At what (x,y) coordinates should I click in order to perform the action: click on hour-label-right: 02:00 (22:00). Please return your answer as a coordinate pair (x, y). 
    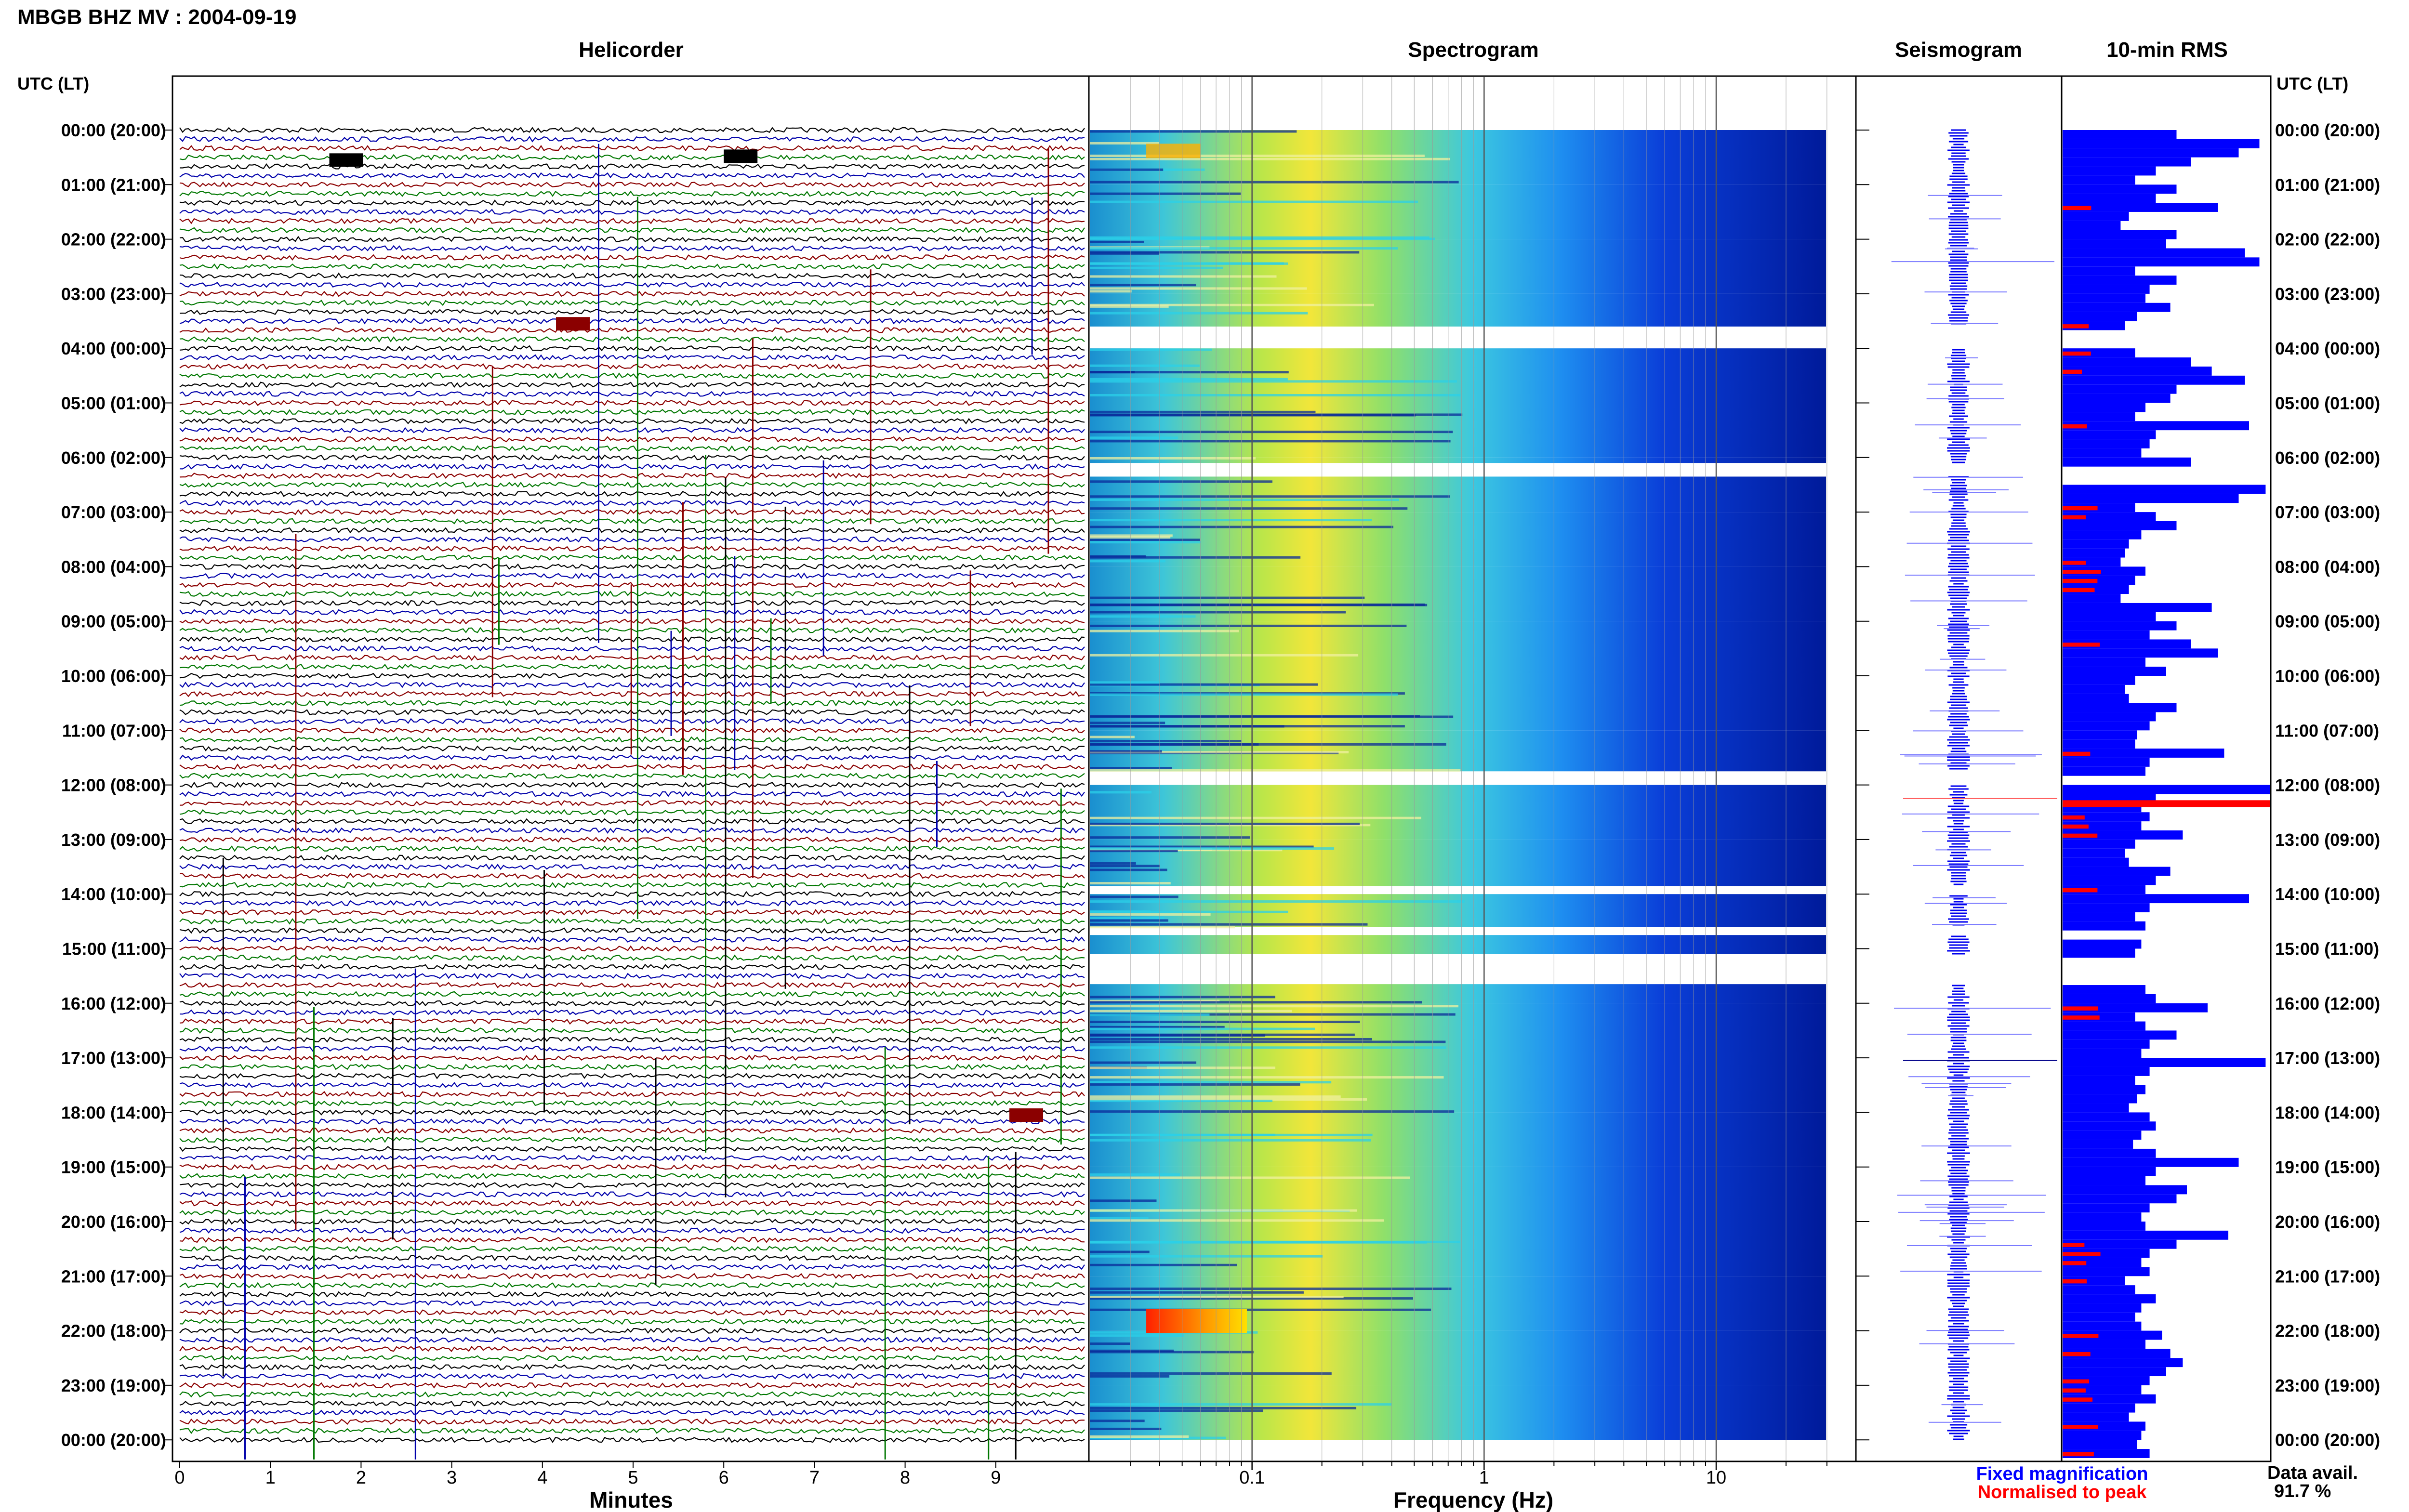
    Looking at the image, I should click on (2327, 240).